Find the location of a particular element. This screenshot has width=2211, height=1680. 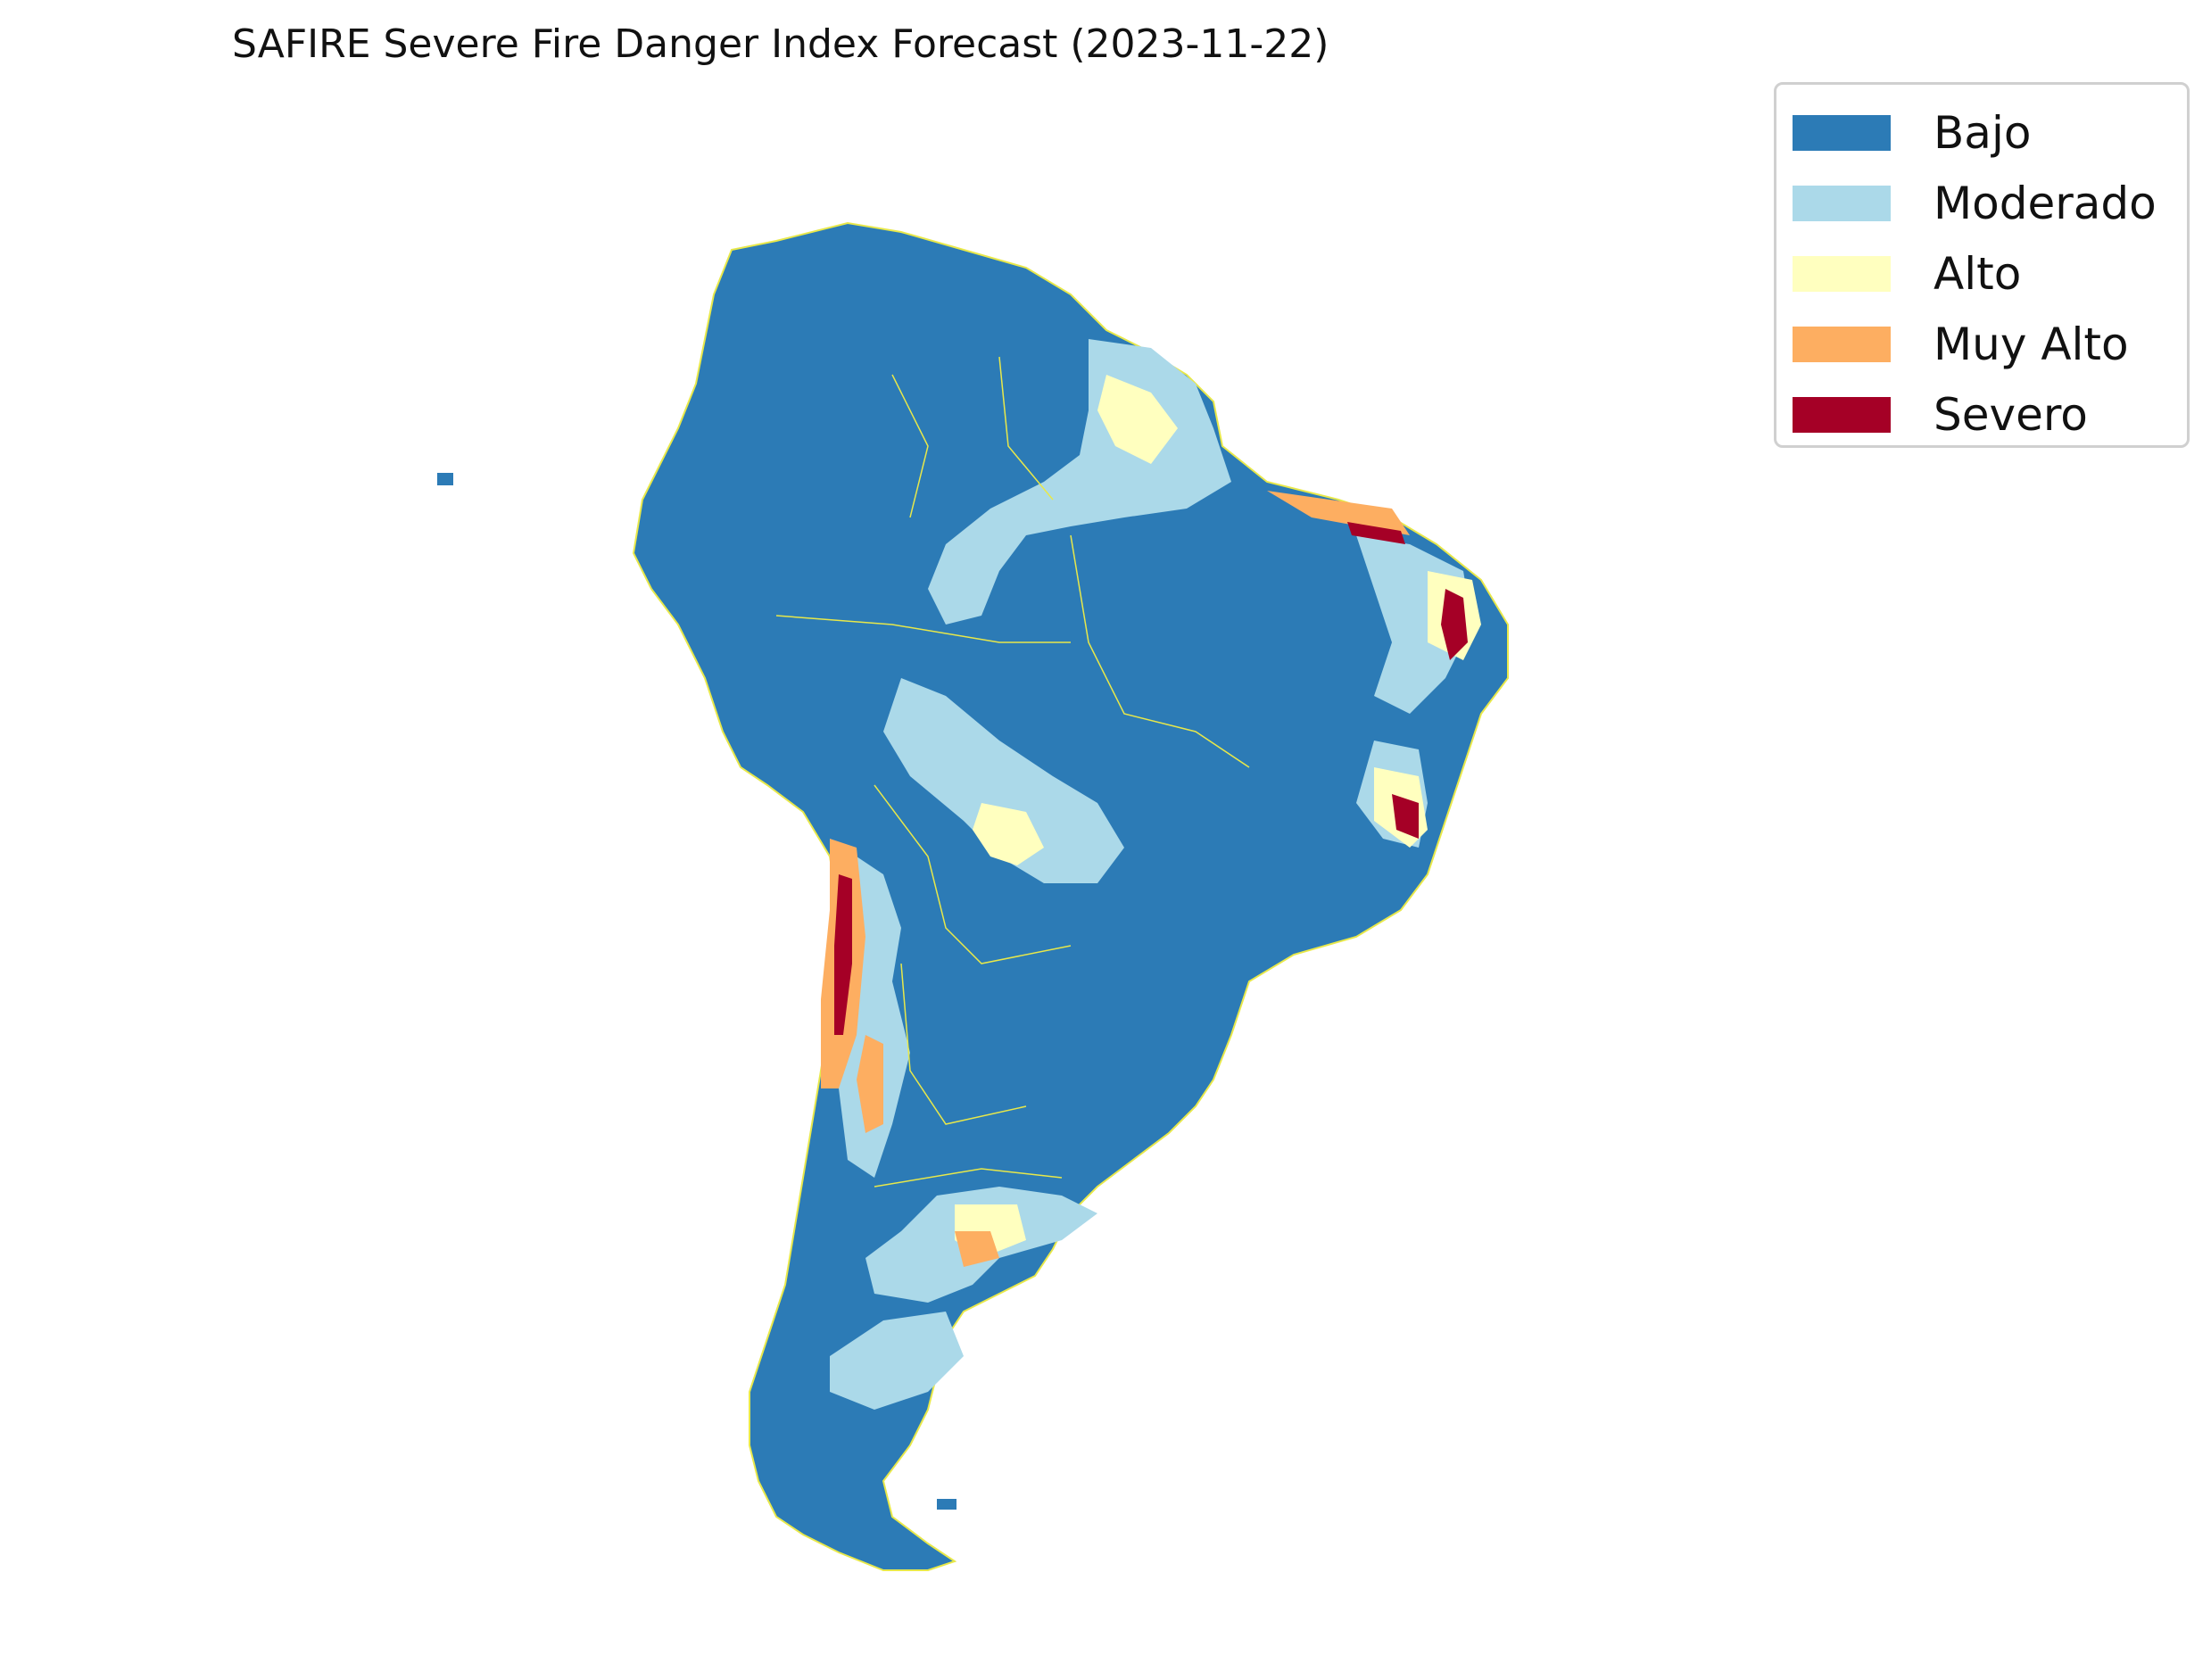

legend-item-severo: Severo is located at coordinates (1982, 414).